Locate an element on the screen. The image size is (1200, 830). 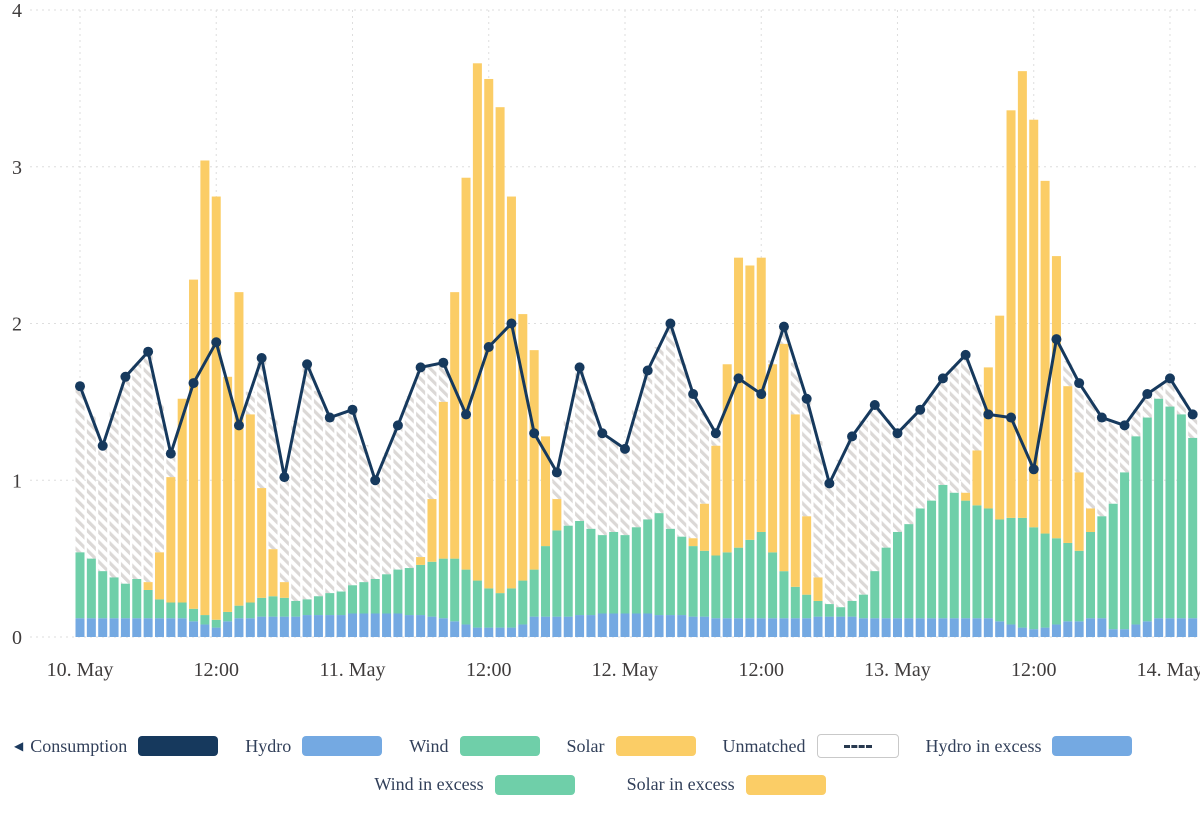
legend-label: Consumption is located at coordinates (79, 745).